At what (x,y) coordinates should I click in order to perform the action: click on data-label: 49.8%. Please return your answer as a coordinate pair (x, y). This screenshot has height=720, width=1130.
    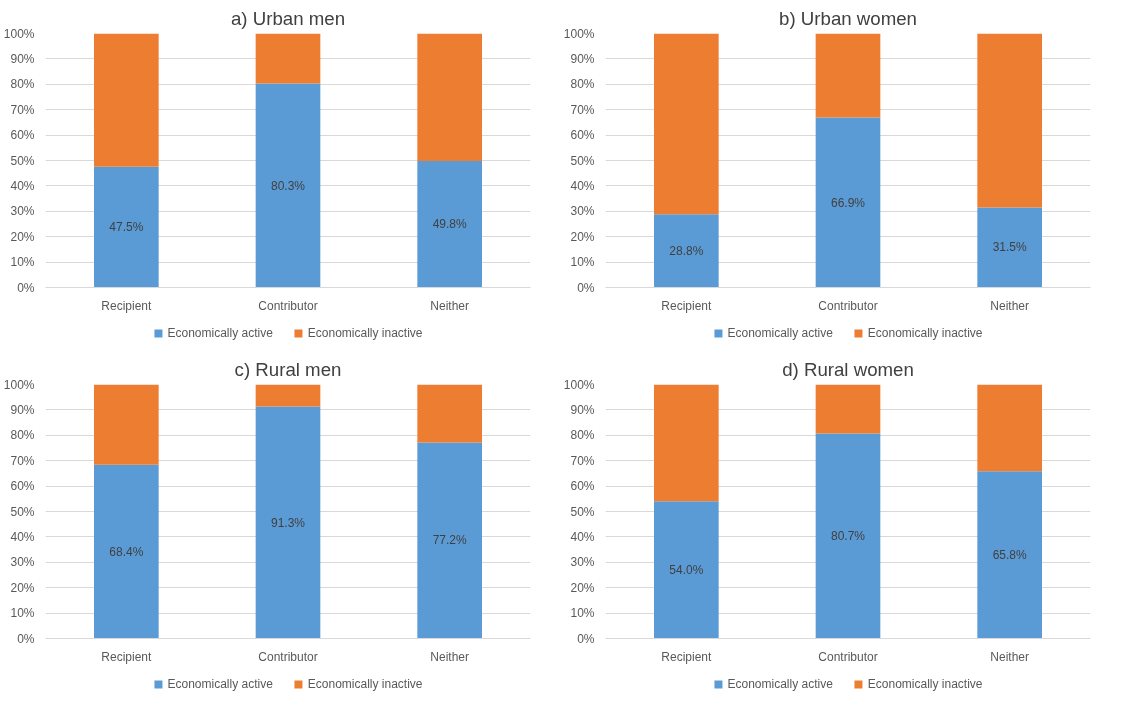
    Looking at the image, I should click on (450, 224).